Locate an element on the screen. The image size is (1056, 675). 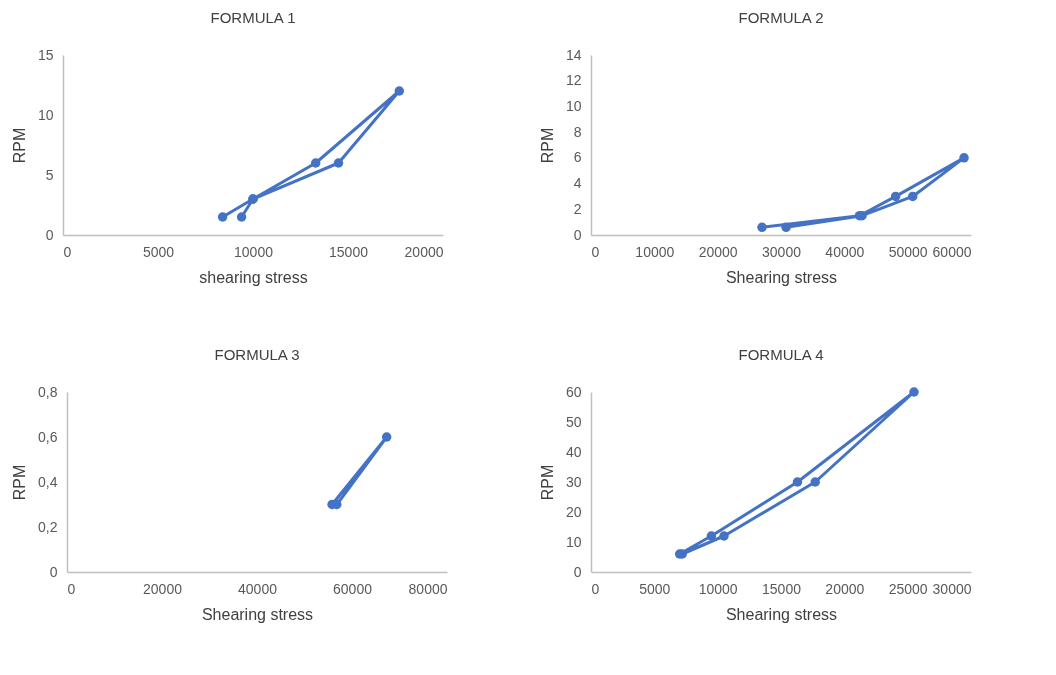
y-tick-label: 0,8 is located at coordinates (48, 391).